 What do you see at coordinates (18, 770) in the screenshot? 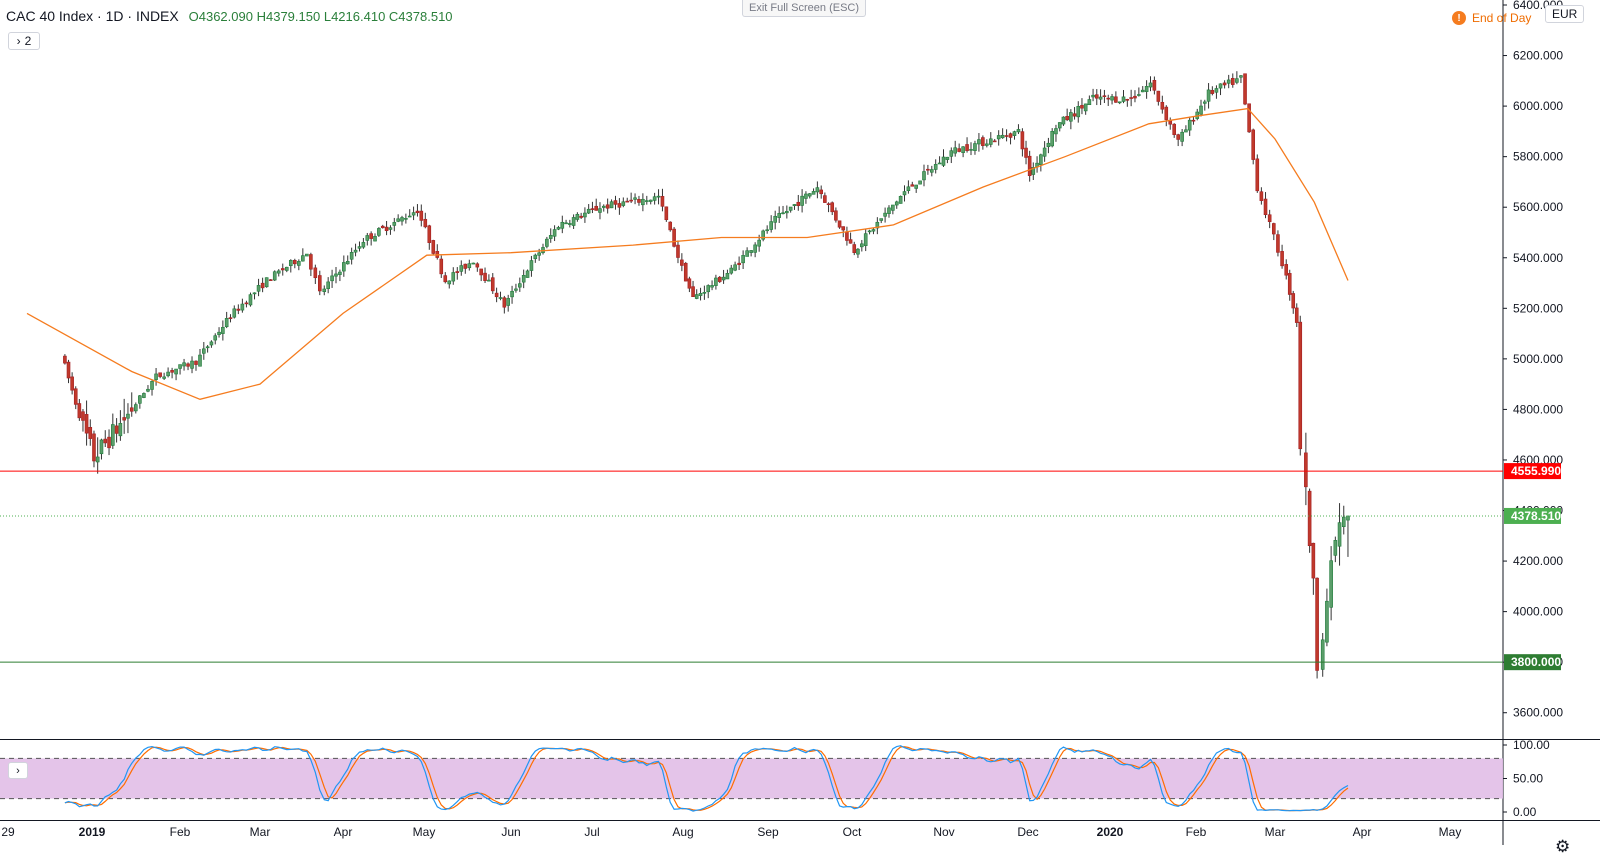
I see `indicator-toggle-button: ›` at bounding box center [18, 770].